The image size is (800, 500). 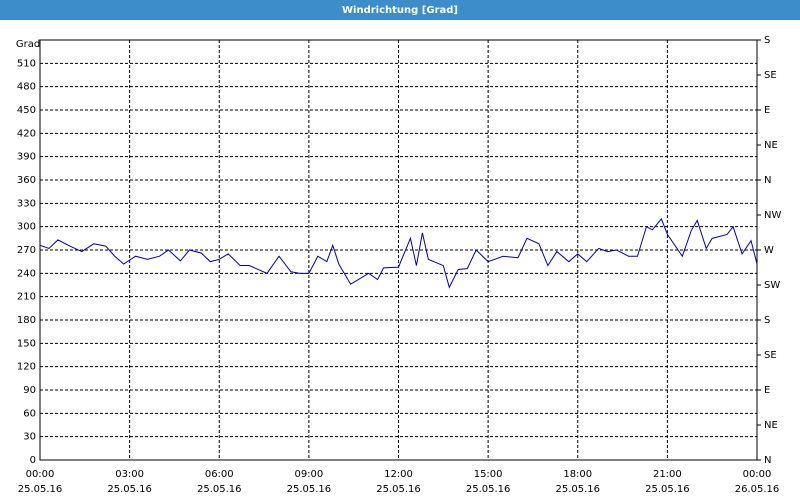 I want to click on x-tick-label: 03:00, so click(x=129, y=474).